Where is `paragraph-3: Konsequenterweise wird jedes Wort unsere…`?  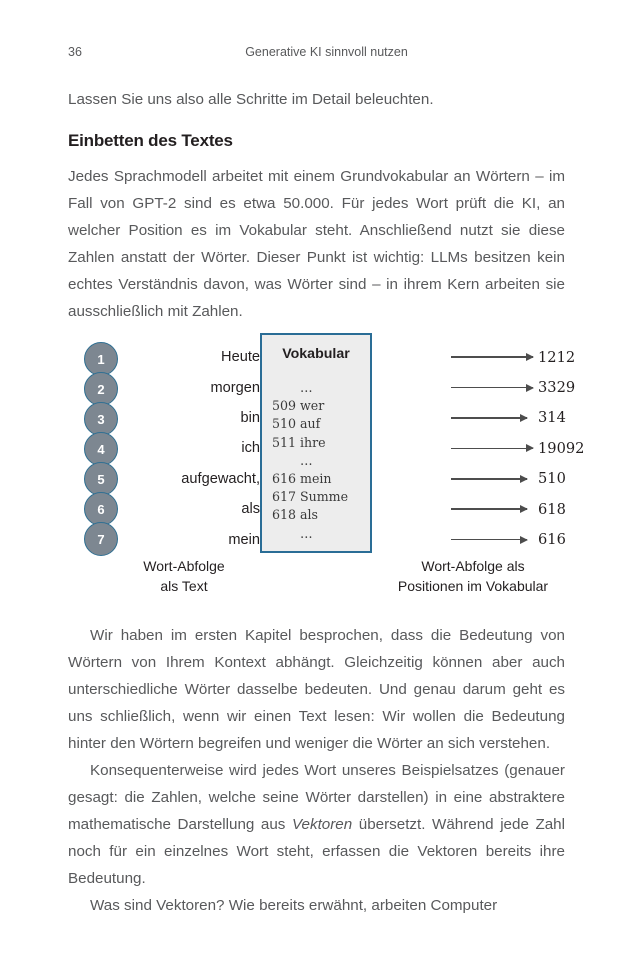
paragraph-3: Konsequenterweise wird jedes Wort unsere… is located at coordinates (316, 824).